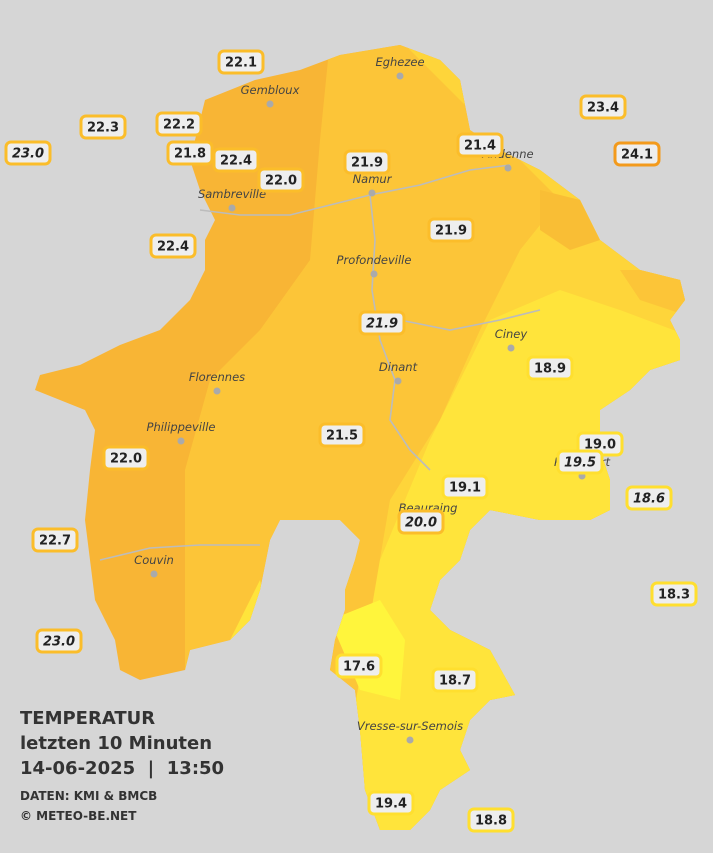 This screenshot has width=713, height=853. Describe the element at coordinates (399, 62) in the screenshot. I see `city-name: Eghezee` at that location.